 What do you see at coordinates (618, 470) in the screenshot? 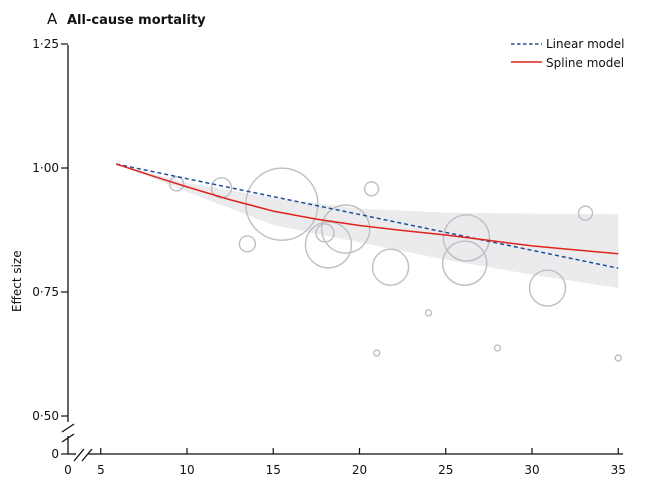
I see `x-tick-label: 35` at bounding box center [618, 470].